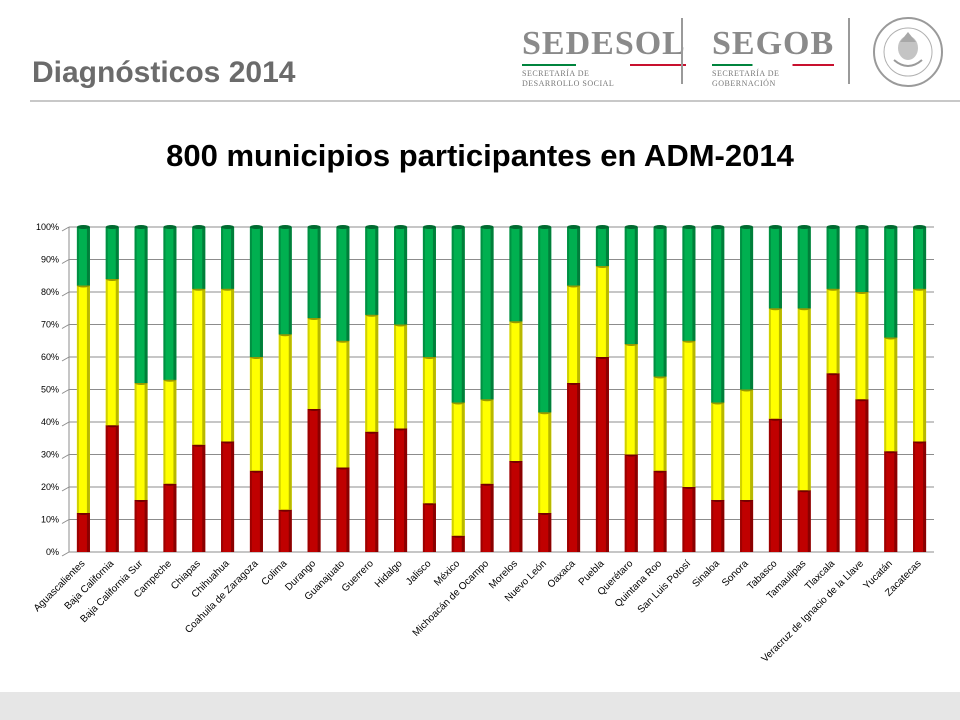  Describe the element at coordinates (707, 574) in the screenshot. I see `x-tick-label: Sinaloa` at that location.